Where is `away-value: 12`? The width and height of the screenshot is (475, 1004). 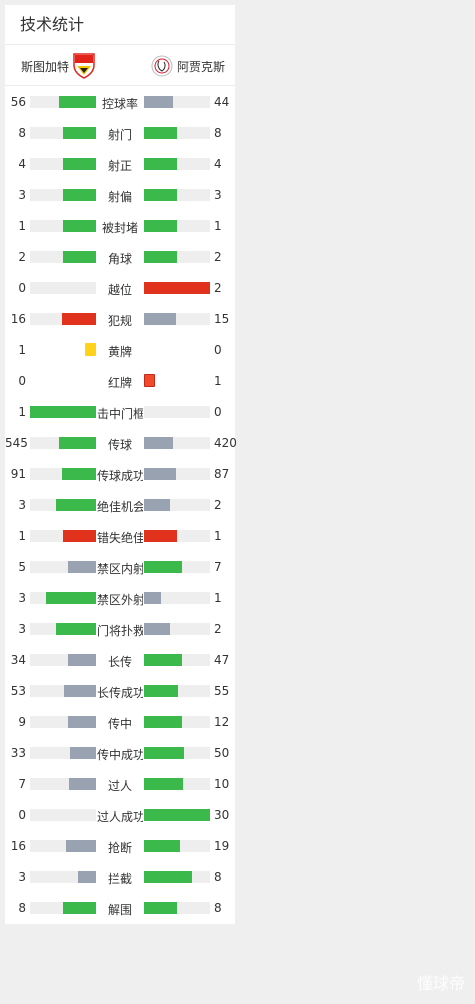 away-value: 12 is located at coordinates (222, 722).